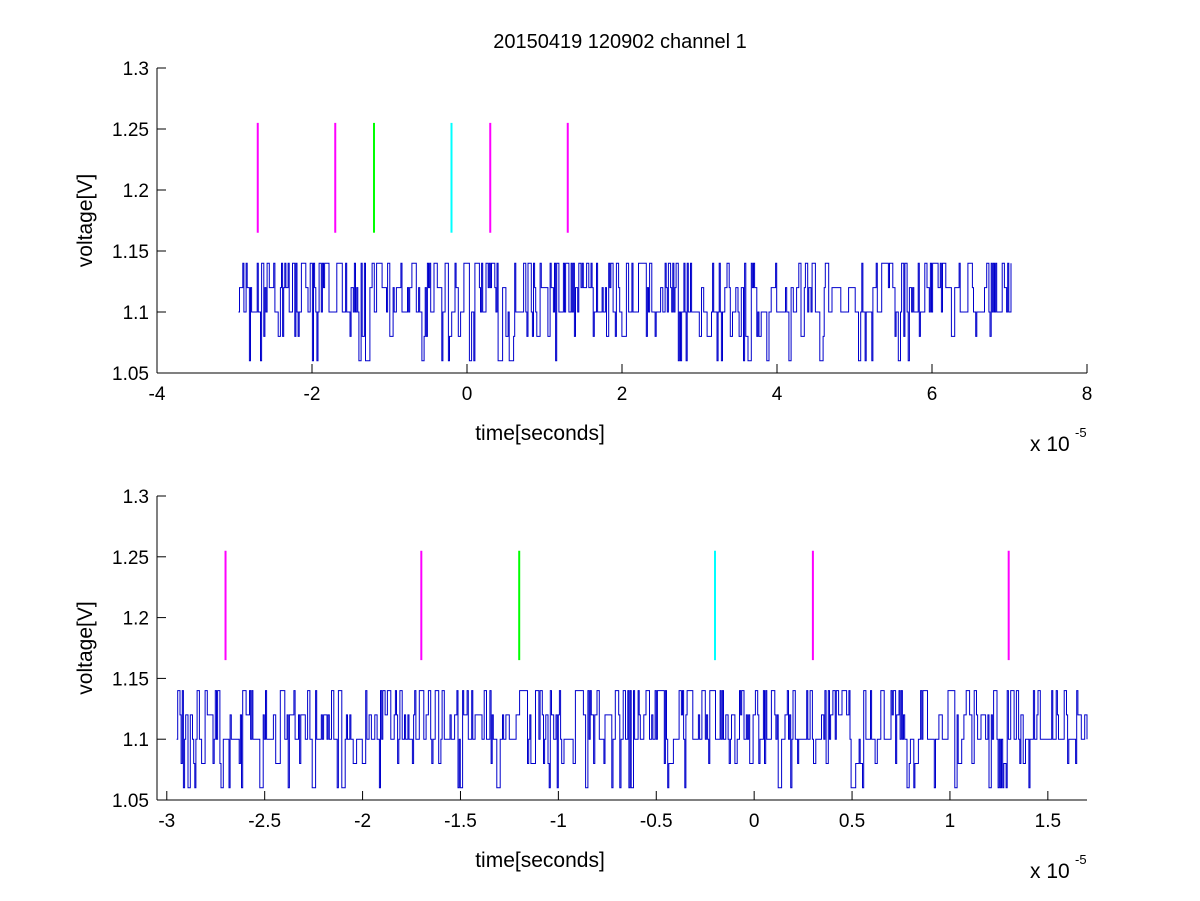 This screenshot has width=1200, height=901. Describe the element at coordinates (656, 821) in the screenshot. I see `x-tick-label: -0.5` at that location.